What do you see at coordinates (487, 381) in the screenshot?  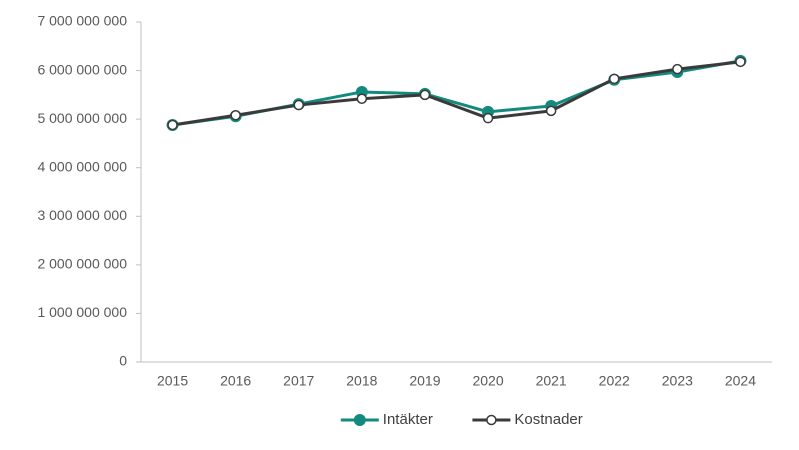 I see `x-tick-label: 2020` at bounding box center [487, 381].